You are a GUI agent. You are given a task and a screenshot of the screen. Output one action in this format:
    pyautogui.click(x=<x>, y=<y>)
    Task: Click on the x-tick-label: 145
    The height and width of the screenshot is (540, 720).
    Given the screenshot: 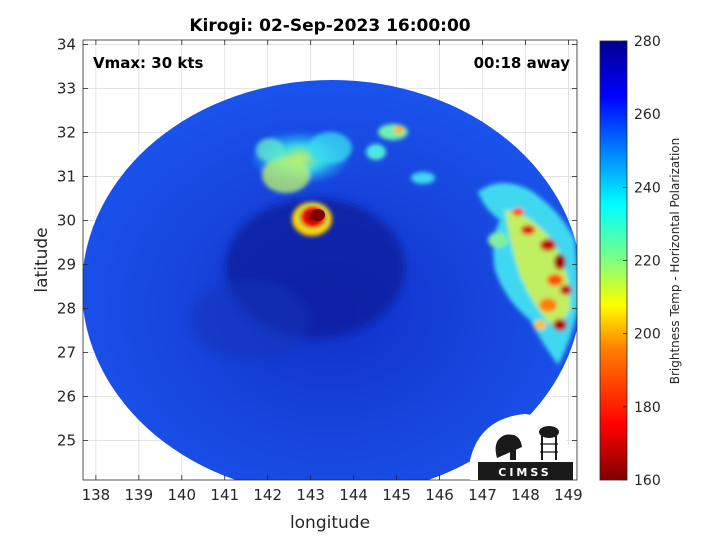 What is the action you would take?
    pyautogui.click(x=396, y=495)
    